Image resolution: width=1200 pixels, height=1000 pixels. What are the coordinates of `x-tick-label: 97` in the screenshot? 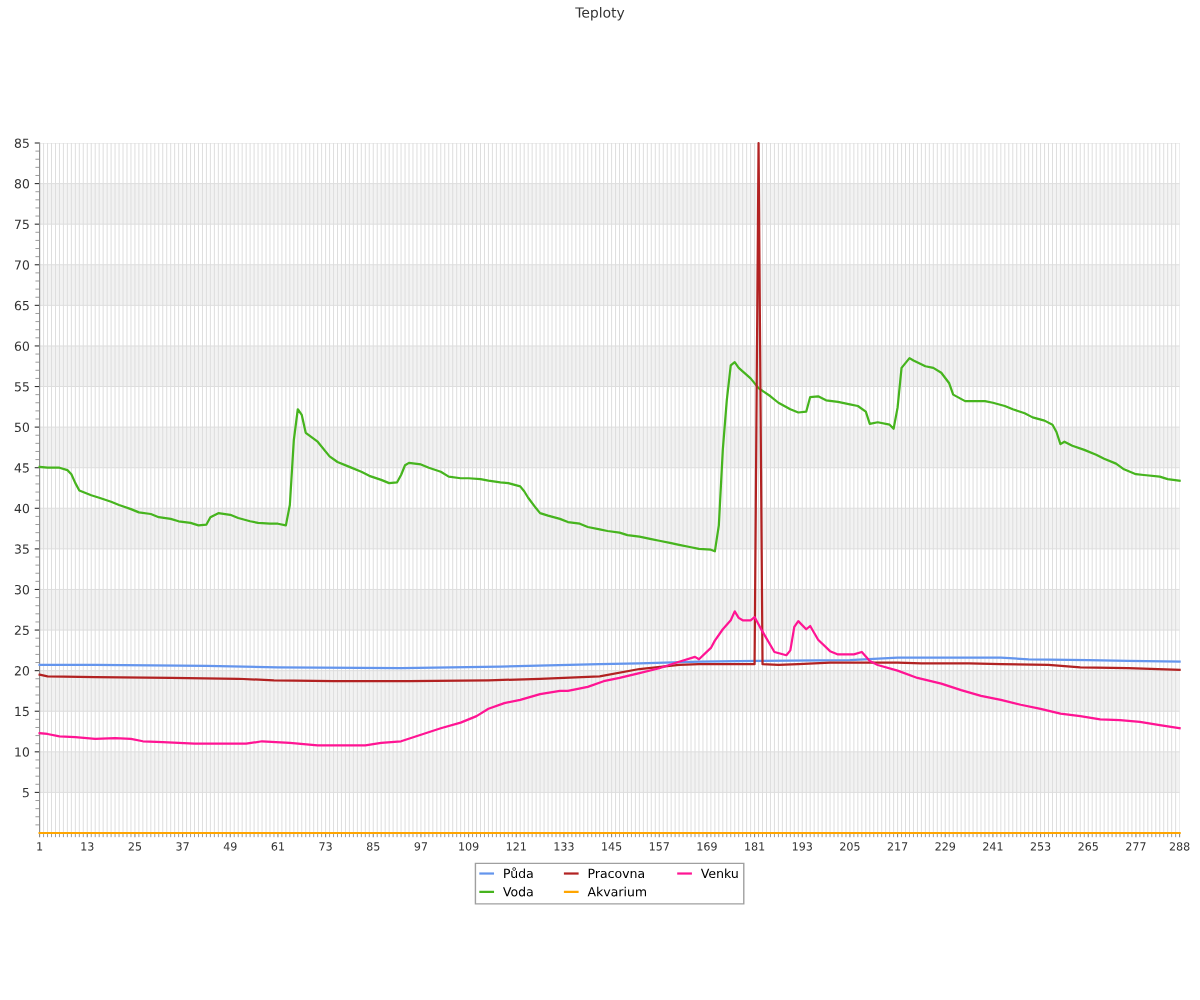 It's located at (421, 846).